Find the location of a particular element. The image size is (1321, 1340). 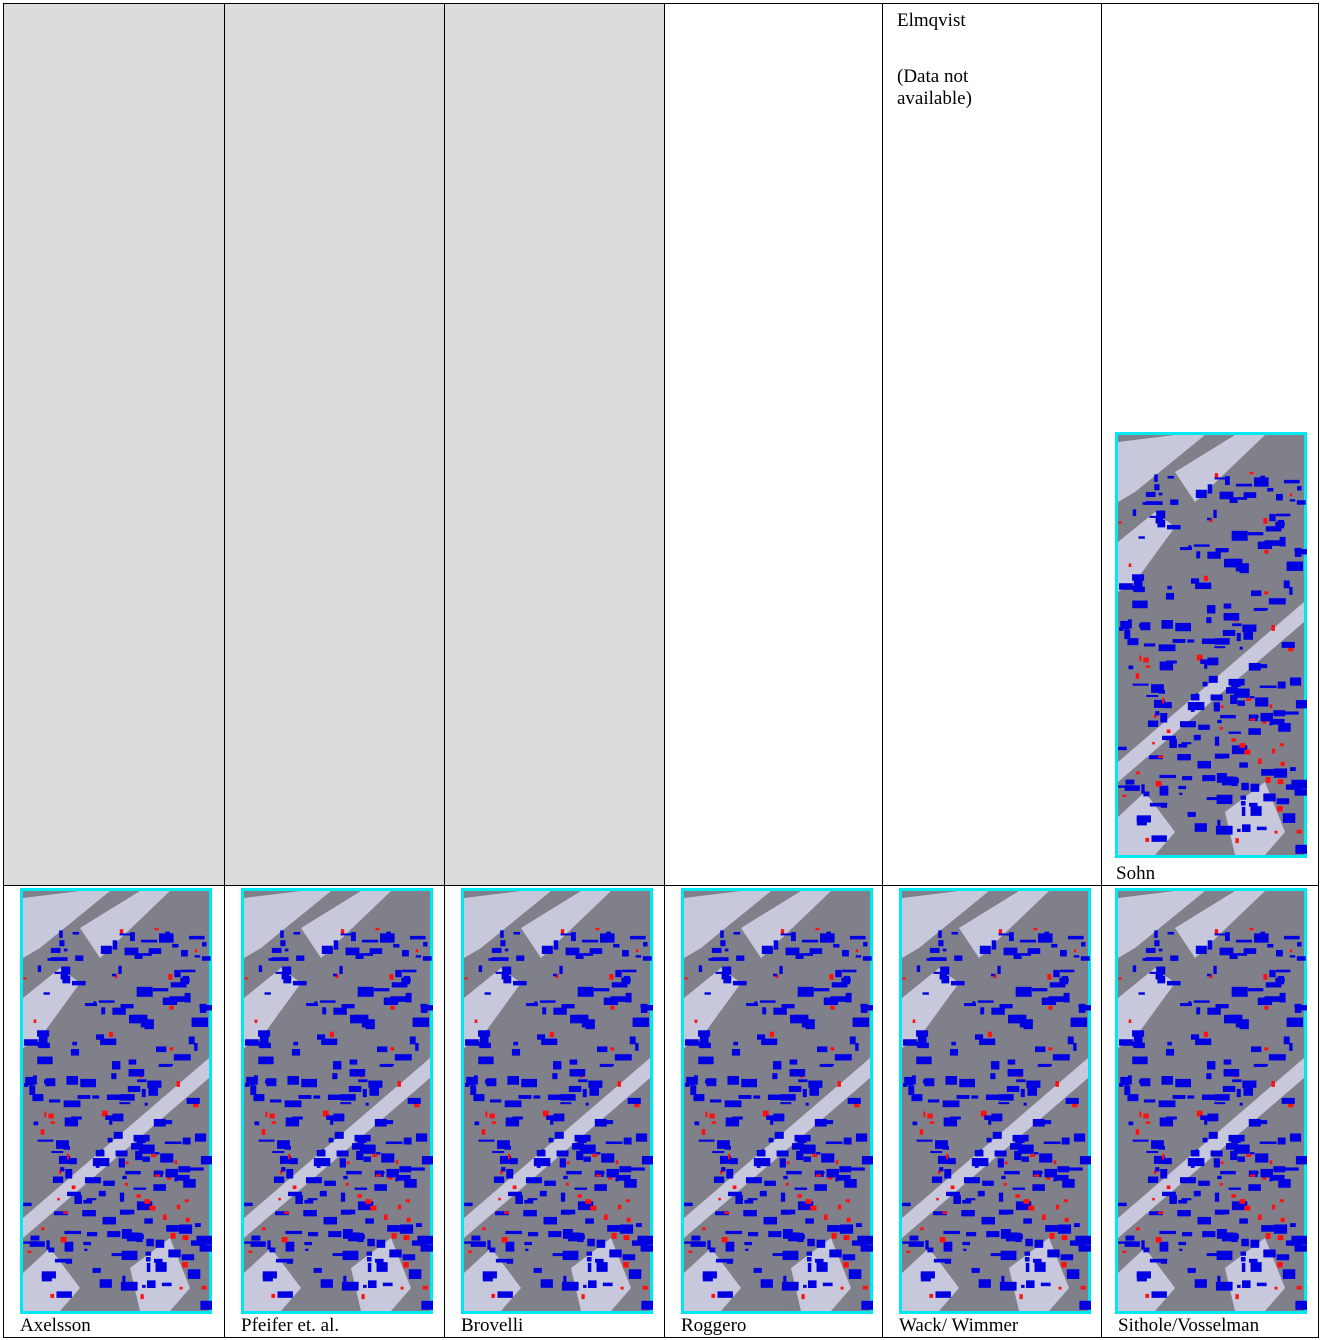

elmqvist-title: Elmqvist is located at coordinates (931, 20).